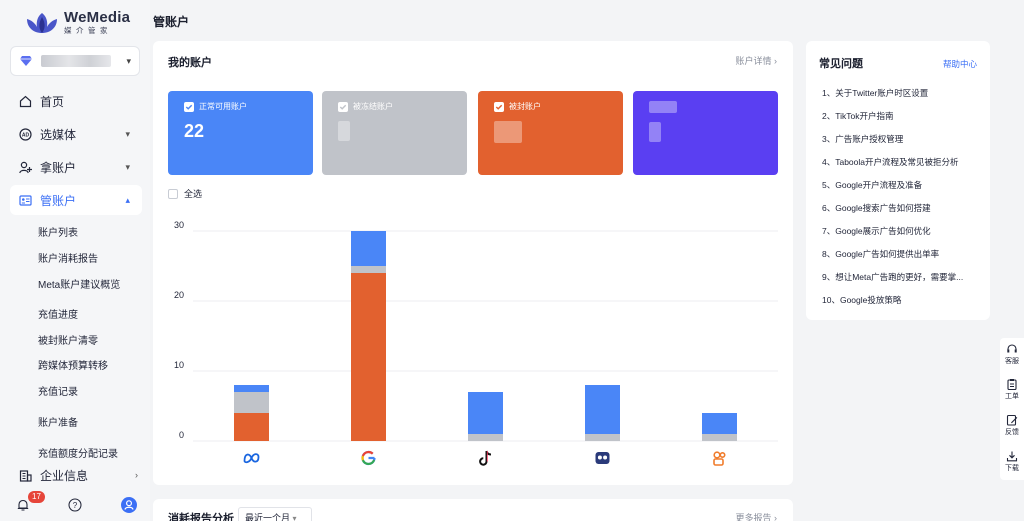 This screenshot has height=521, width=1024. I want to click on card-title: 我的账户, so click(190, 63).